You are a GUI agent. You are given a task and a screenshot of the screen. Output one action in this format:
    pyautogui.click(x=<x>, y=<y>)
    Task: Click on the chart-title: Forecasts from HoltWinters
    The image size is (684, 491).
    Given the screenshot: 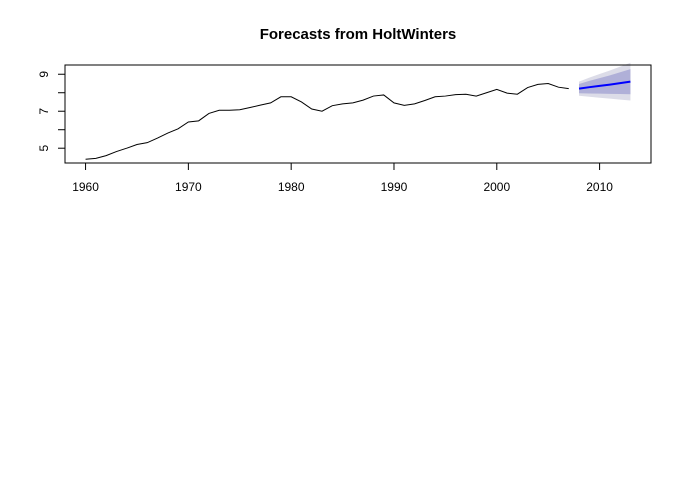 What is the action you would take?
    pyautogui.click(x=358, y=34)
    